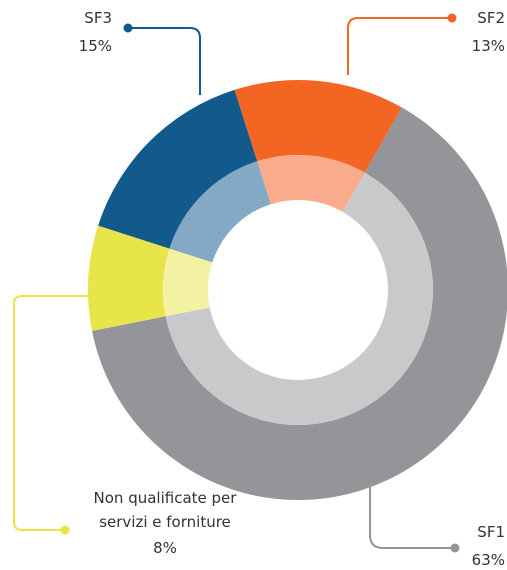 The width and height of the screenshot is (507, 570). I want to click on slice-value: 8%, so click(165, 548).